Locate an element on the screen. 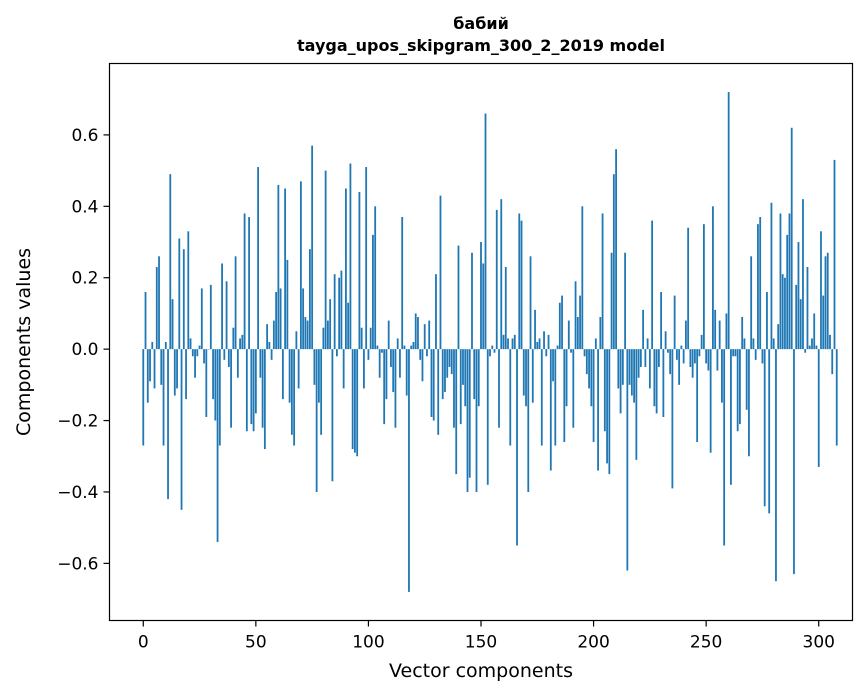 This screenshot has height=696, width=867. y-tick-label: −0.6 is located at coordinates (77, 564).